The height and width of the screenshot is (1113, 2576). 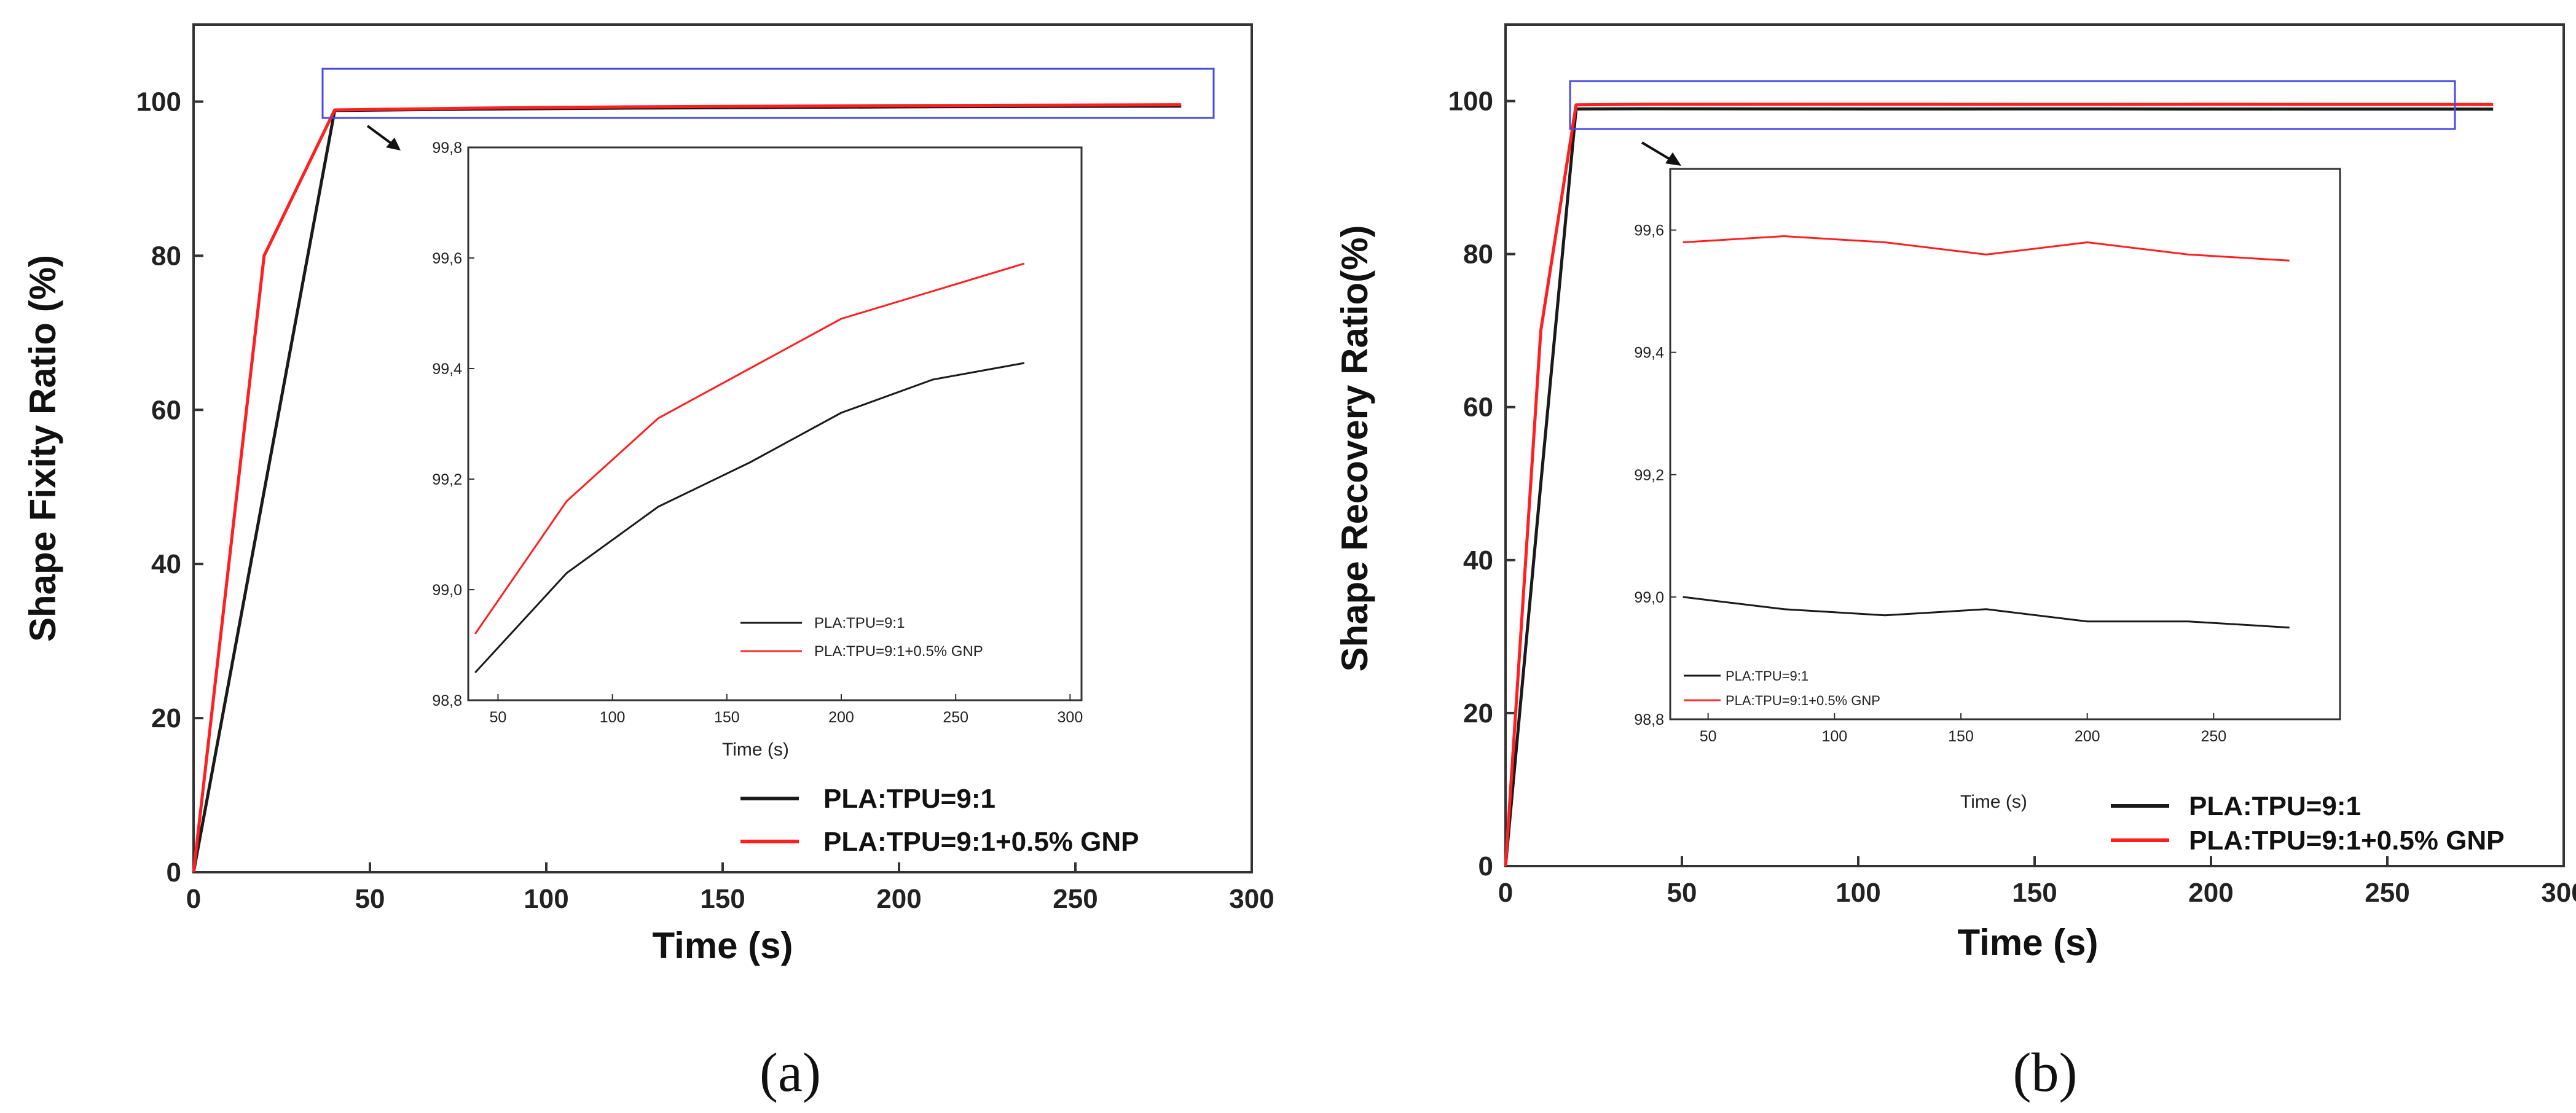 I want to click on inset-y-tick-label: 99,8, so click(x=447, y=148).